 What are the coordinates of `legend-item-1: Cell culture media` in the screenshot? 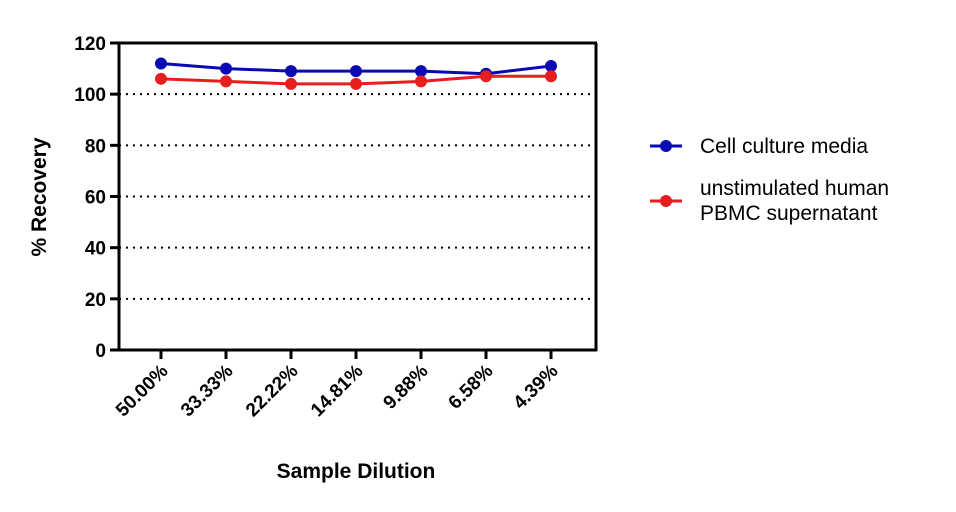 It's located at (759, 146).